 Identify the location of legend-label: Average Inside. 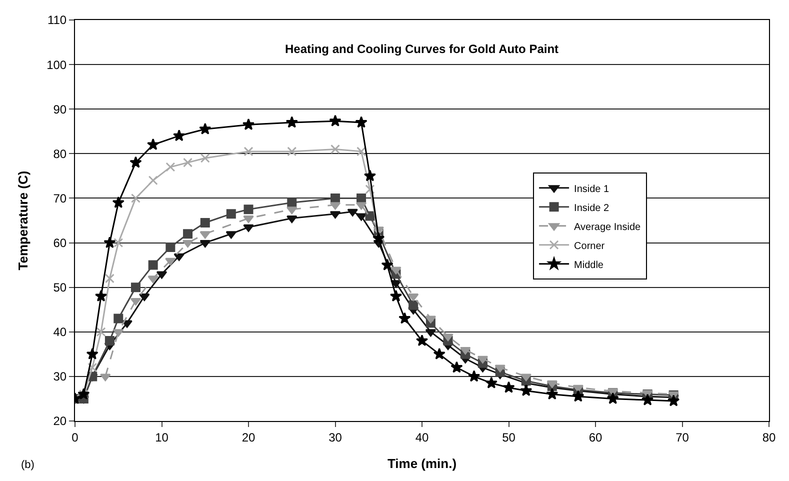
(608, 227).